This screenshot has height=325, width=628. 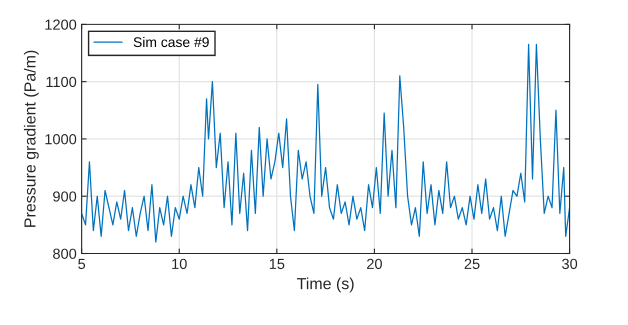 What do you see at coordinates (325, 285) in the screenshot?
I see `x-axis-title: Time (s)` at bounding box center [325, 285].